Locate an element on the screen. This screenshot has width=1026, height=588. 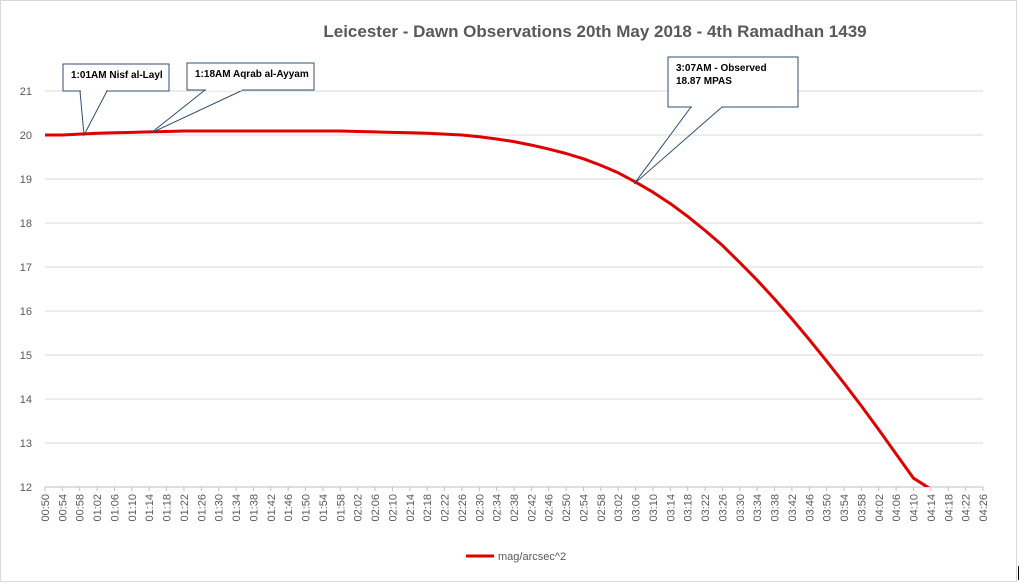
callout-text: 1:18AM Aqrab al-Ayyam is located at coordinates (252, 74).